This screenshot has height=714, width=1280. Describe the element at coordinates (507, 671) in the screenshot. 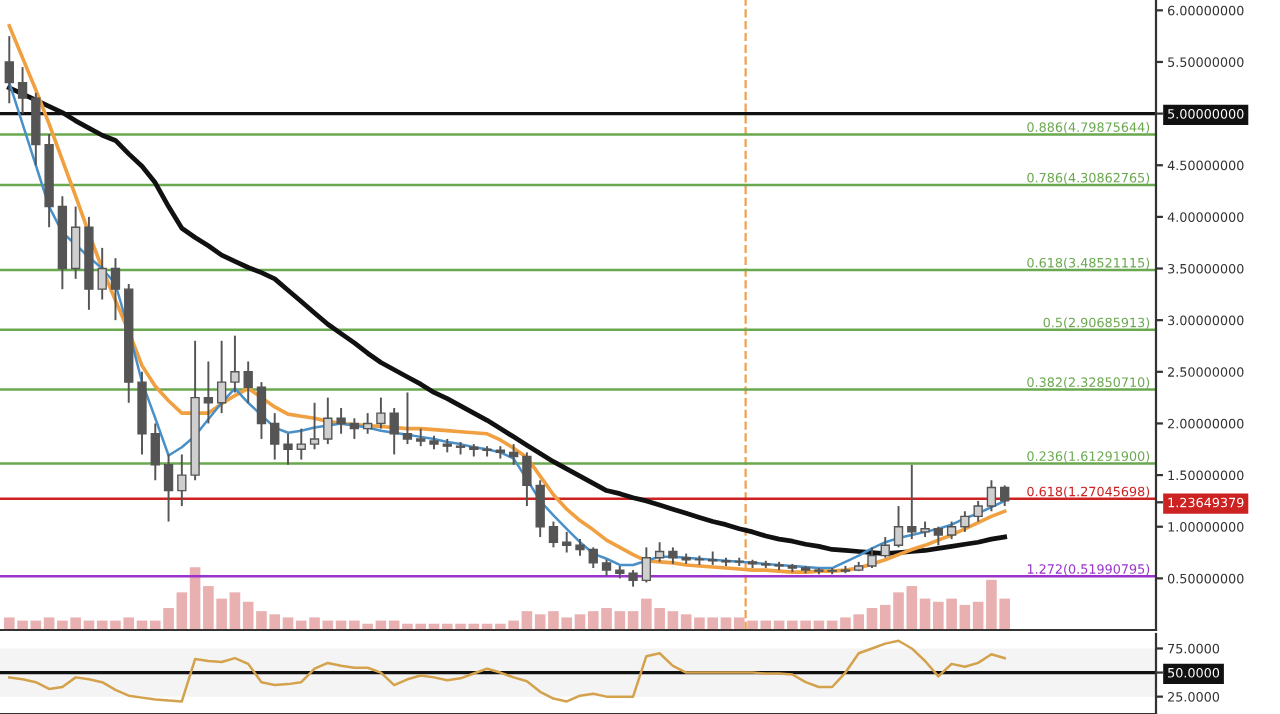

I see `line-series` at that location.